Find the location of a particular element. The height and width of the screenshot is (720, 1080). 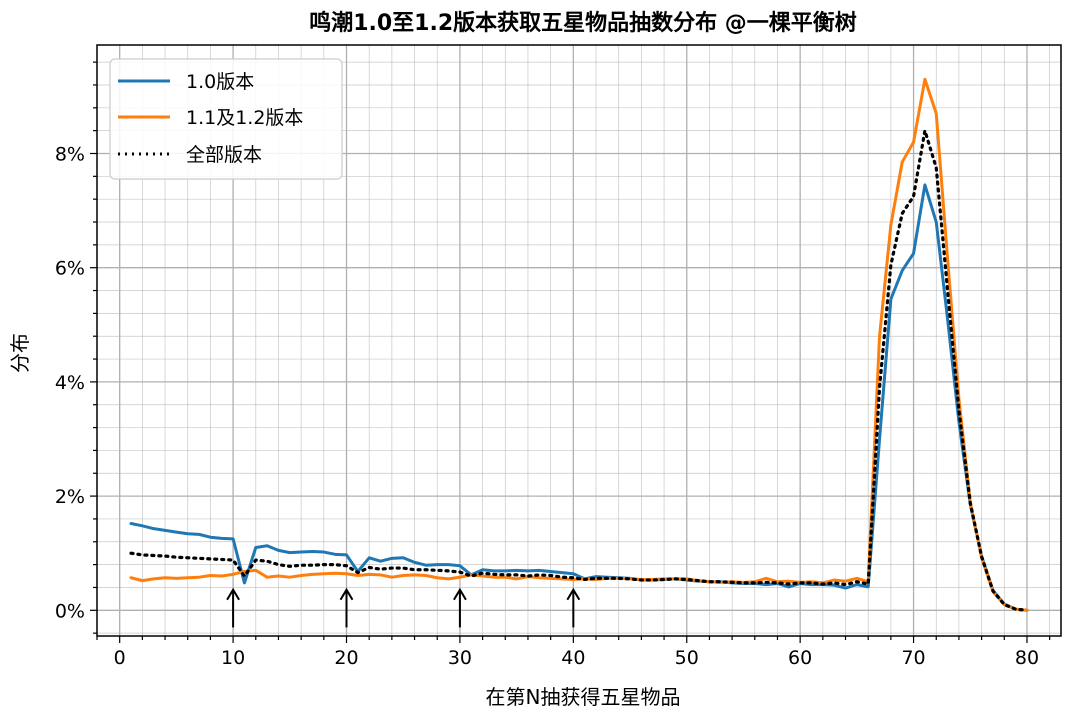

legend-label-1-0: 1.0版本 is located at coordinates (220, 82).